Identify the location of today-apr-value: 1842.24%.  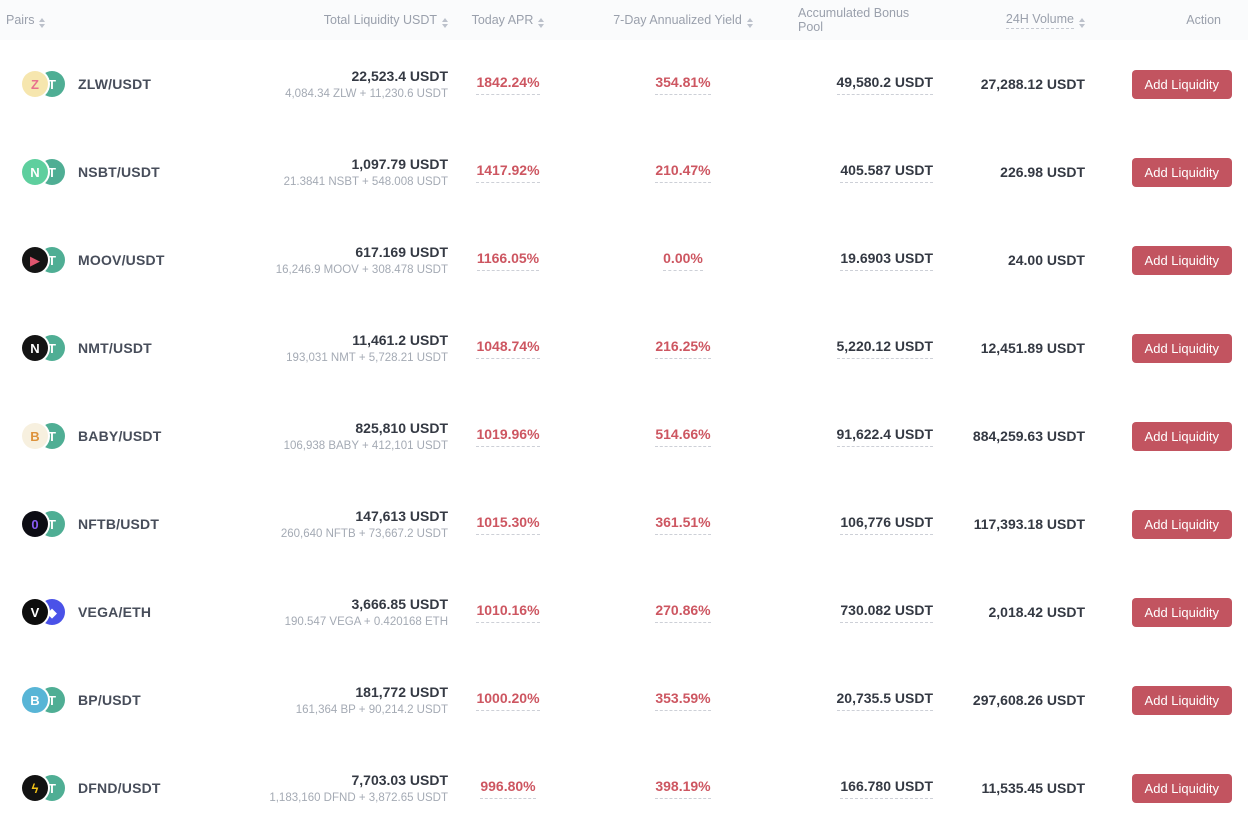
(508, 84).